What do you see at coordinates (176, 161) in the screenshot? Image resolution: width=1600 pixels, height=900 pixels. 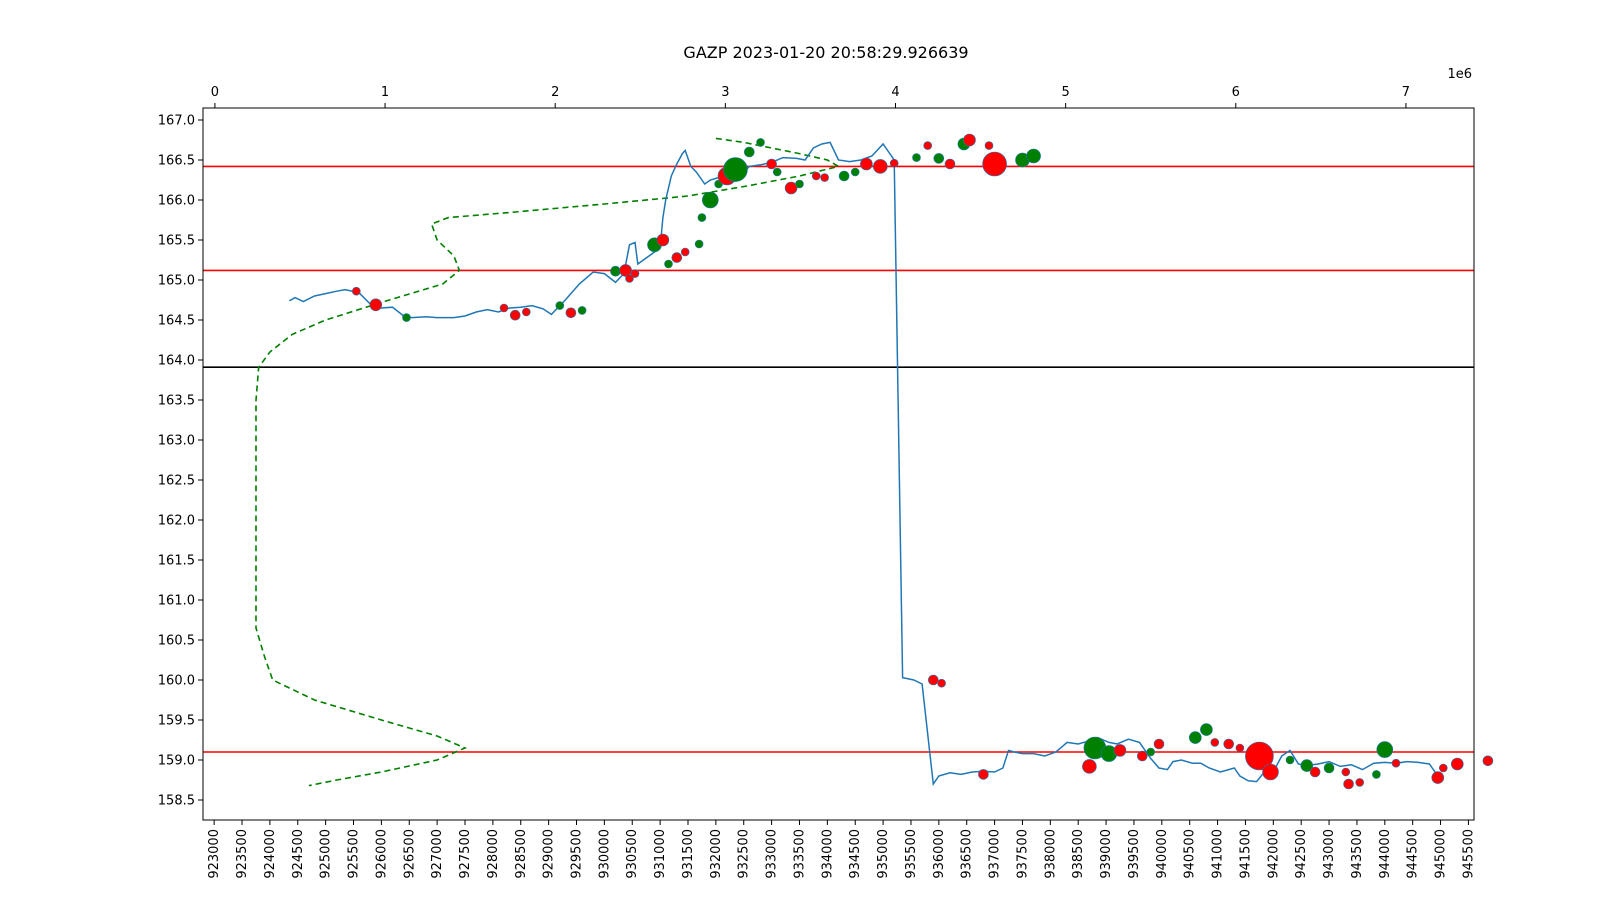 I see `y-tick-label-16: 166.5` at bounding box center [176, 161].